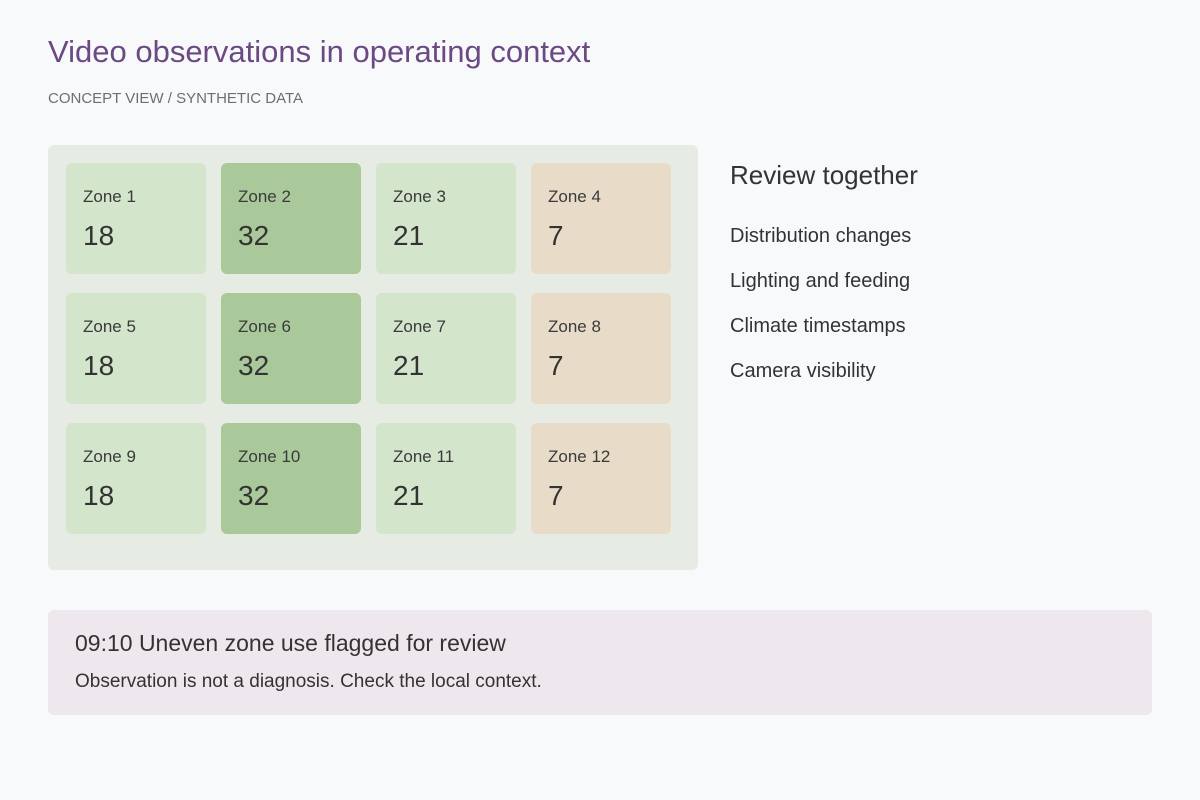 This screenshot has width=1200, height=800. I want to click on zone-tile: Zone 7 21, so click(446, 348).